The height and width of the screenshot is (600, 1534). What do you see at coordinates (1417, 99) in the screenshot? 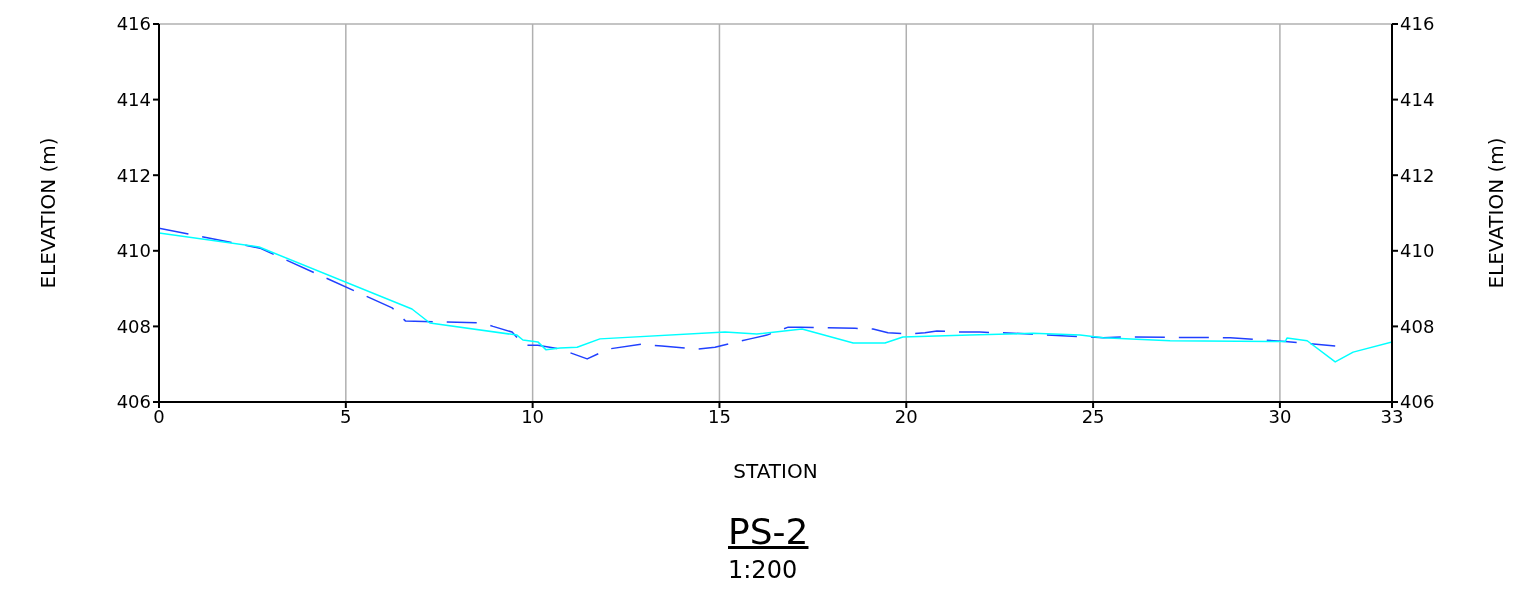
I see `y2-tick-label: 414` at bounding box center [1417, 99].